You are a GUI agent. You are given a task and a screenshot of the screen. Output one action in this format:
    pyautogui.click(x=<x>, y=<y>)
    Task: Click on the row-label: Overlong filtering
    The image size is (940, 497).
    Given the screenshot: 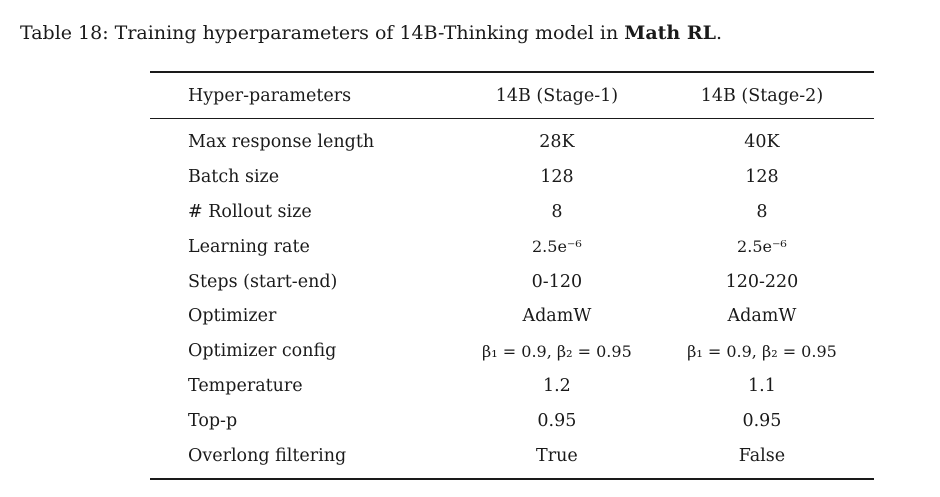 What is the action you would take?
    pyautogui.click(x=267, y=455)
    